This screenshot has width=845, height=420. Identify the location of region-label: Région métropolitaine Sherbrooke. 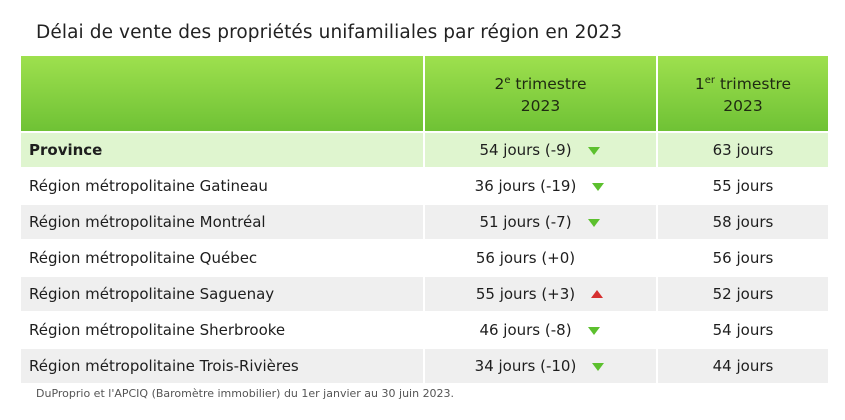
(157, 330).